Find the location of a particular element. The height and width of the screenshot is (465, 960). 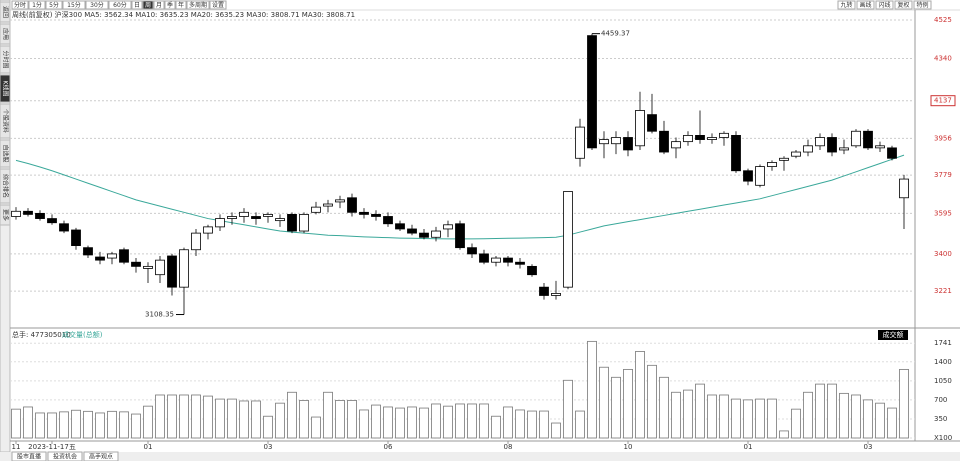

sidebar-tab-label: 分时图 is located at coordinates (6, 59).